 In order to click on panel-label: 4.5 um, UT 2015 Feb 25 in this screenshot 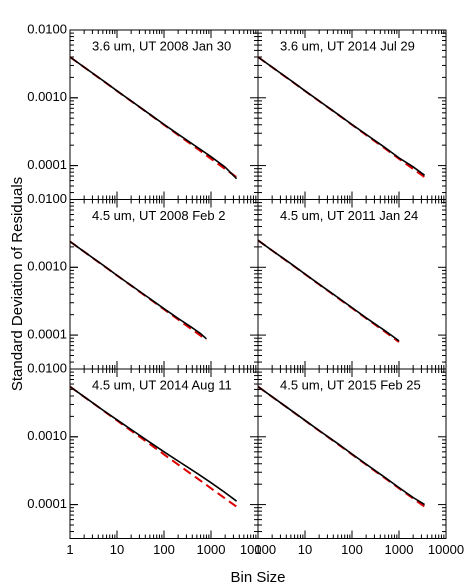, I will do `click(350, 384)`.